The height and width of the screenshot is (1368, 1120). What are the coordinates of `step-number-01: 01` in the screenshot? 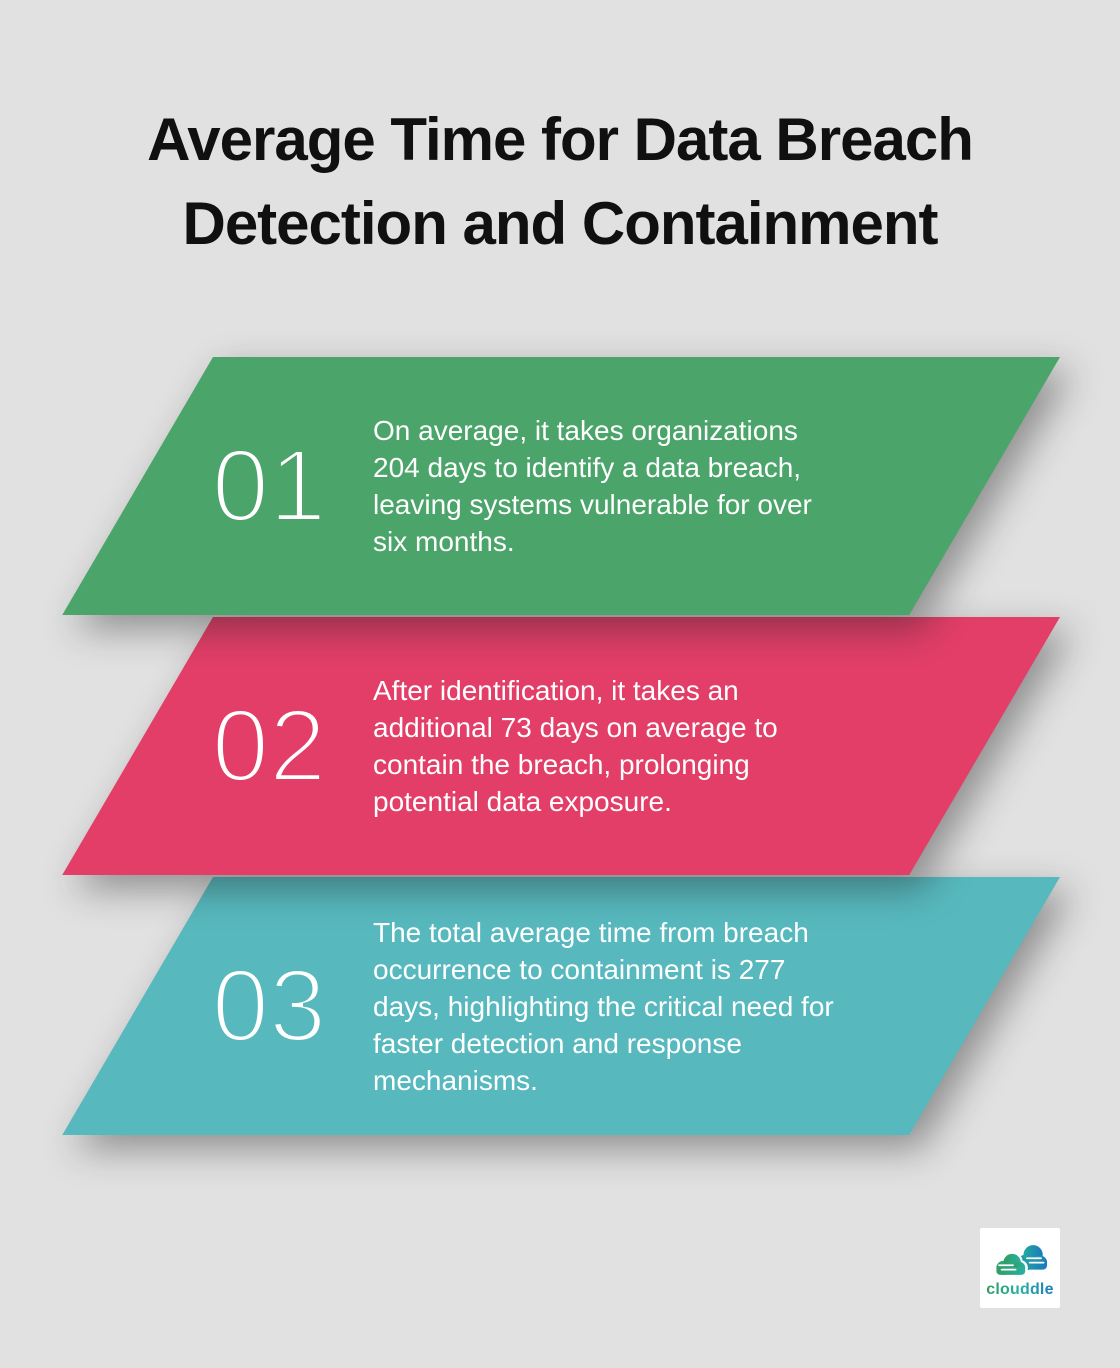 It's located at (269, 485).